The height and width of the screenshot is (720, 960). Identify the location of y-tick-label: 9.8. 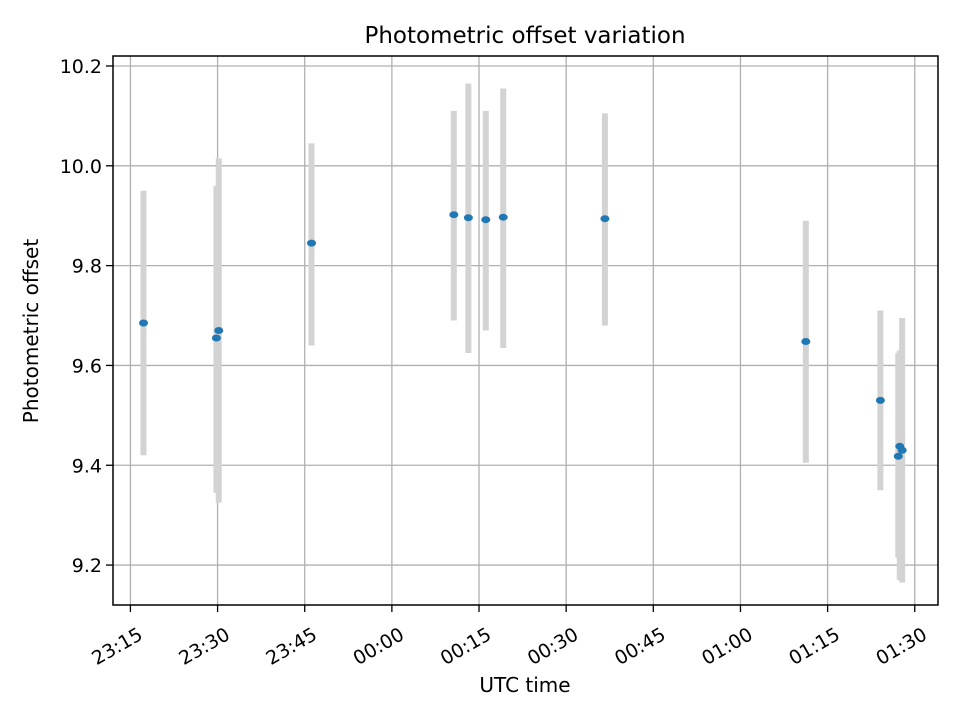
(87, 267).